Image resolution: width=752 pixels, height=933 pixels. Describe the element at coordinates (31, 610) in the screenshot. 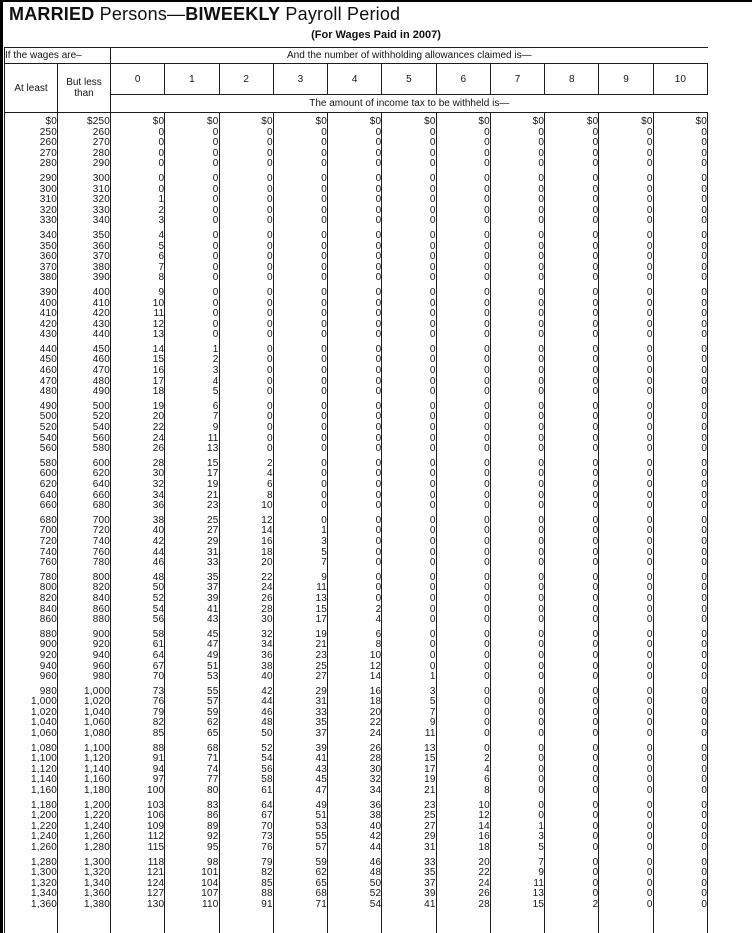

I see `wage-at-least-cell: 840` at that location.